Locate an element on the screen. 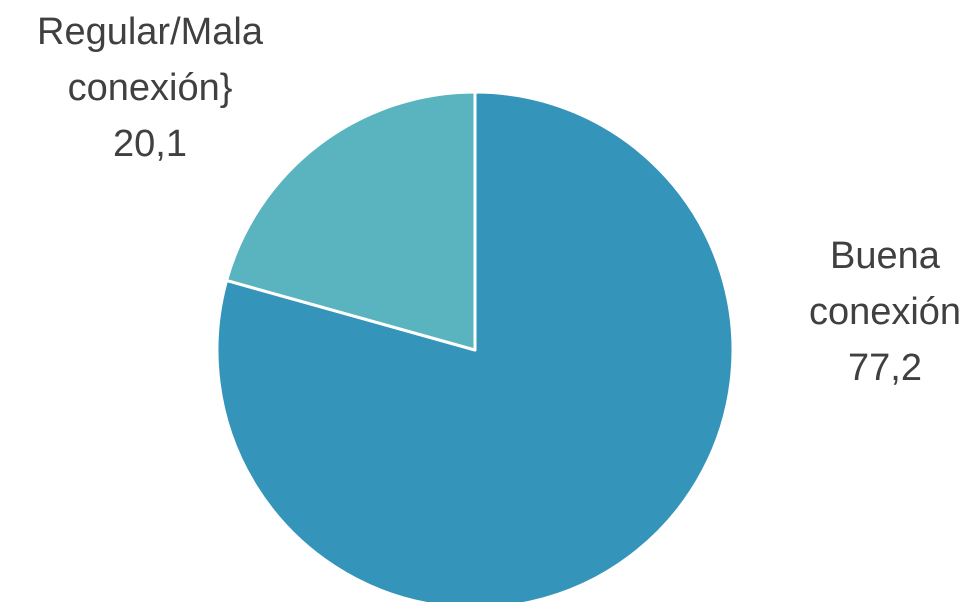 The image size is (976, 602). data-label-regular-mala-line1: Regular/Mala is located at coordinates (150, 32).